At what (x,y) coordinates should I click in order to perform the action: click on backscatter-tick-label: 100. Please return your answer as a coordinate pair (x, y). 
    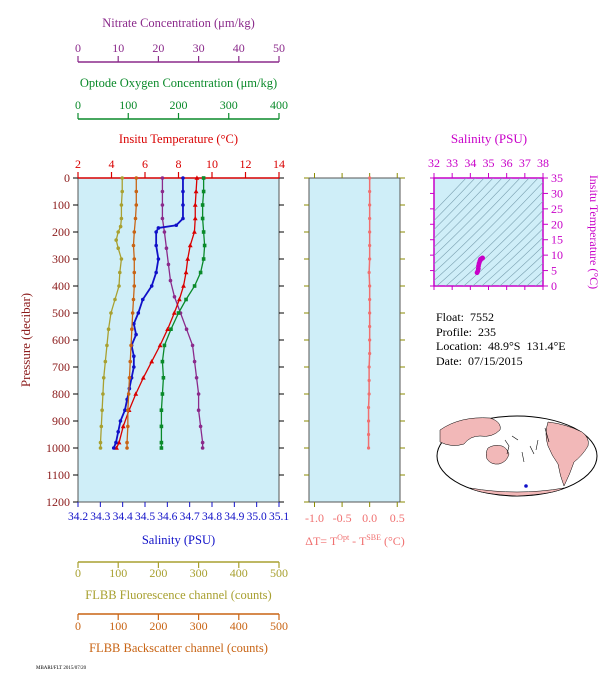
    Looking at the image, I should click on (118, 626).